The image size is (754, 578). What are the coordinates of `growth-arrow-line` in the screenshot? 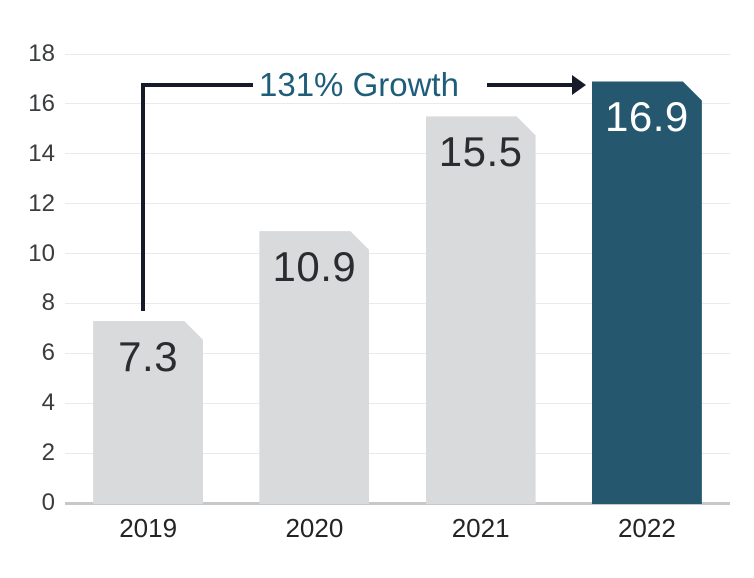 It's located at (530, 85).